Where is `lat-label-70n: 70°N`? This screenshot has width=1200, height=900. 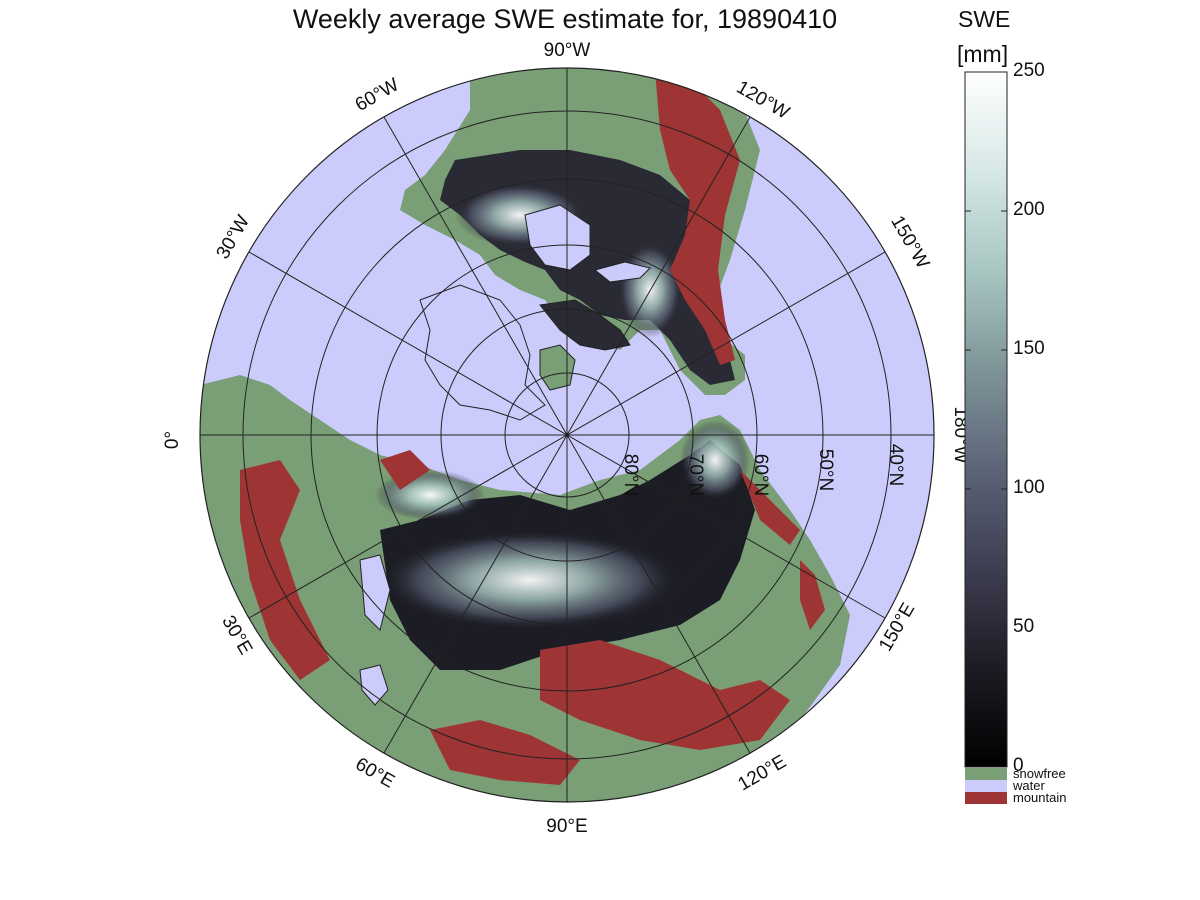
lat-label-70n: 70°N is located at coordinates (695, 475).